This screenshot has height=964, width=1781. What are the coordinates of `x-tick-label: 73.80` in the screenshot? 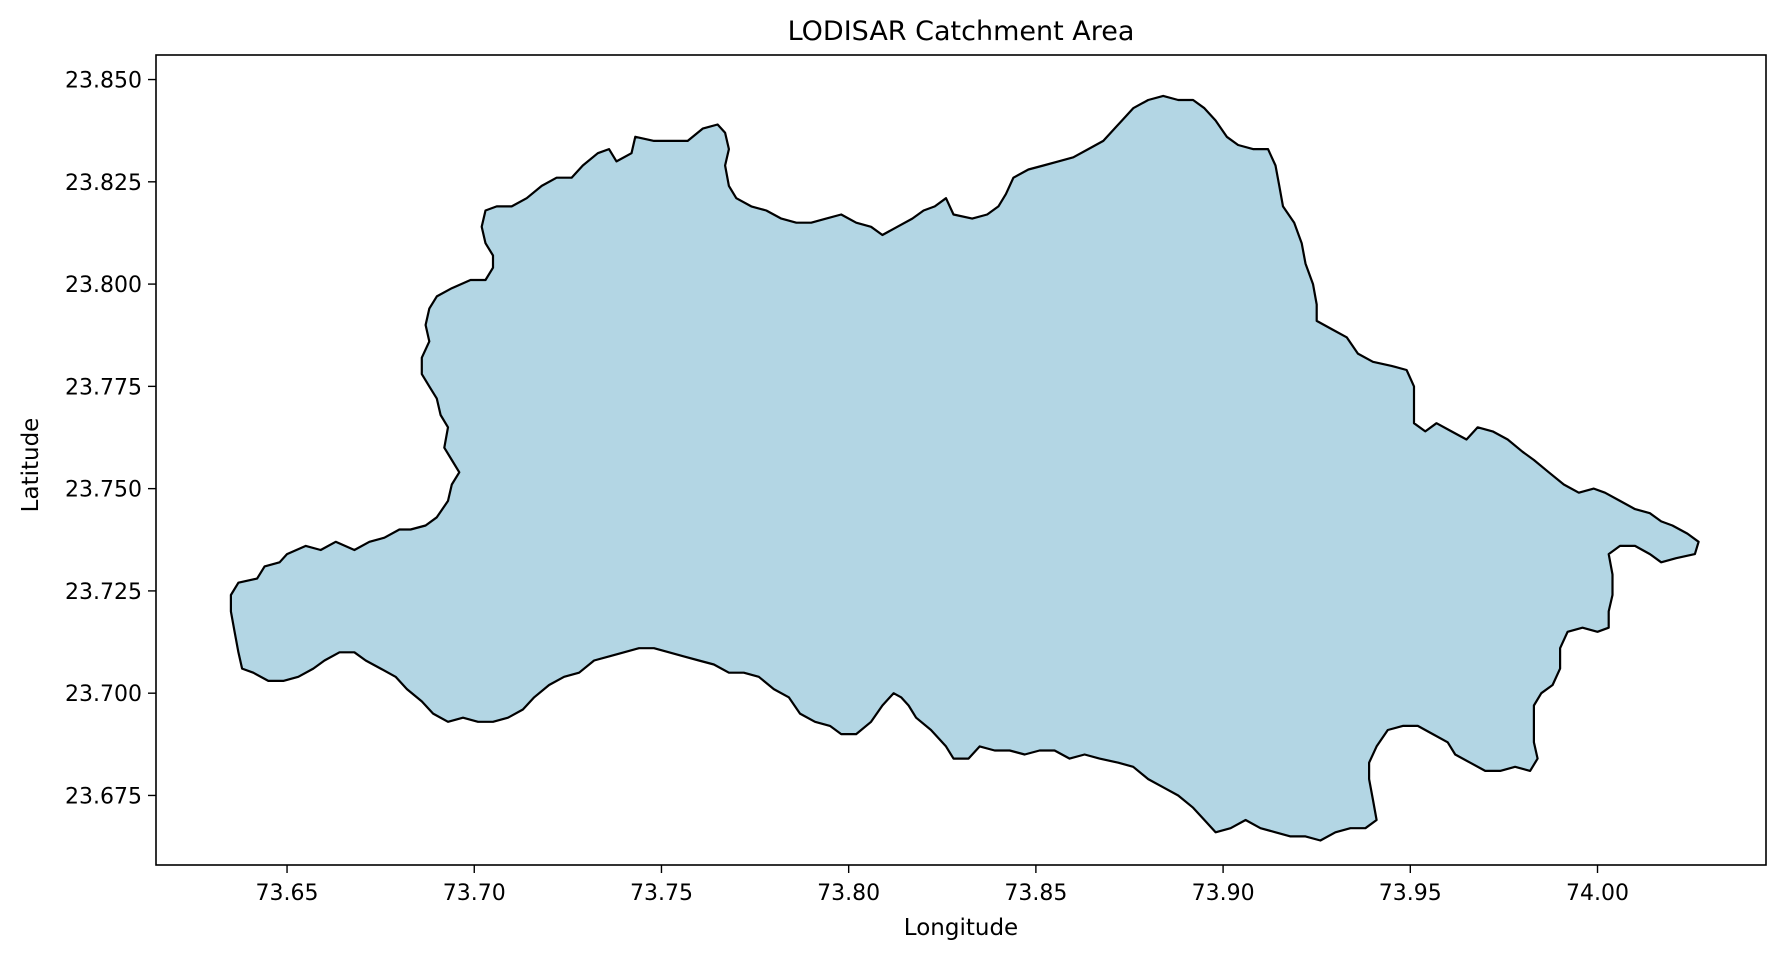 It's located at (848, 893).